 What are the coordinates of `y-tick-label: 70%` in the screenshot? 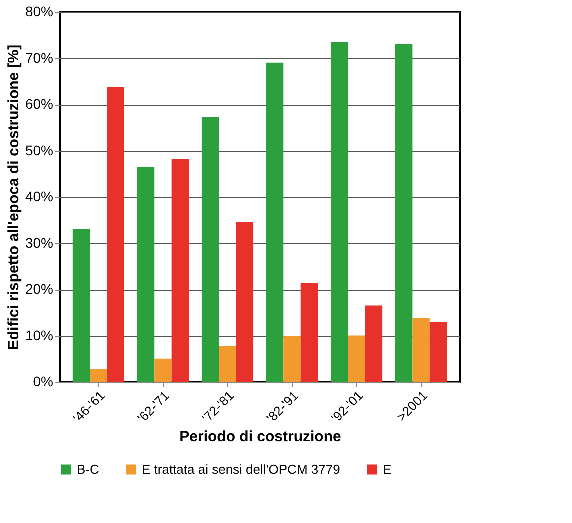 It's located at (39, 58).